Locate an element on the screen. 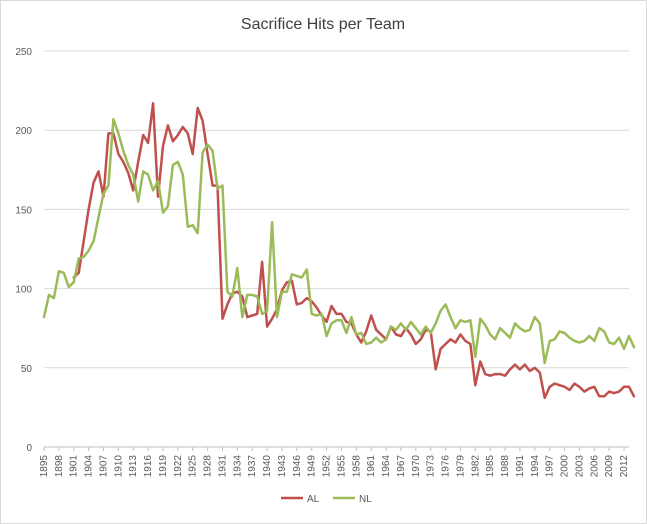 This screenshot has height=524, width=647. x-tick-label: 1946 is located at coordinates (297, 466).